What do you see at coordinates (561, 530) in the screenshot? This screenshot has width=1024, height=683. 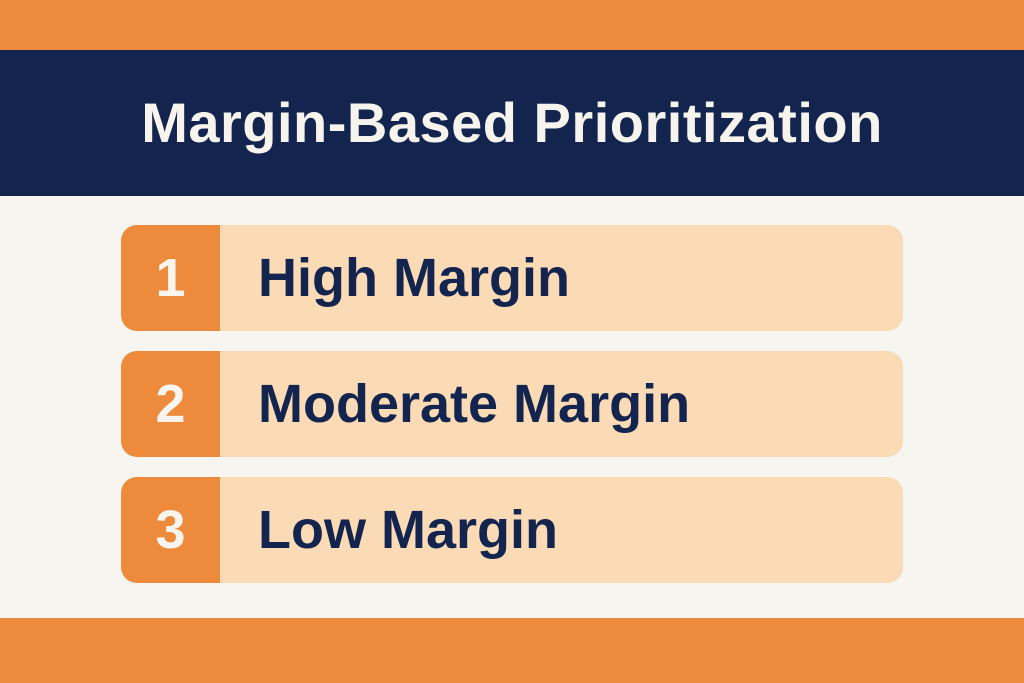 I see `item-label-low-margin: Low Margin` at bounding box center [561, 530].